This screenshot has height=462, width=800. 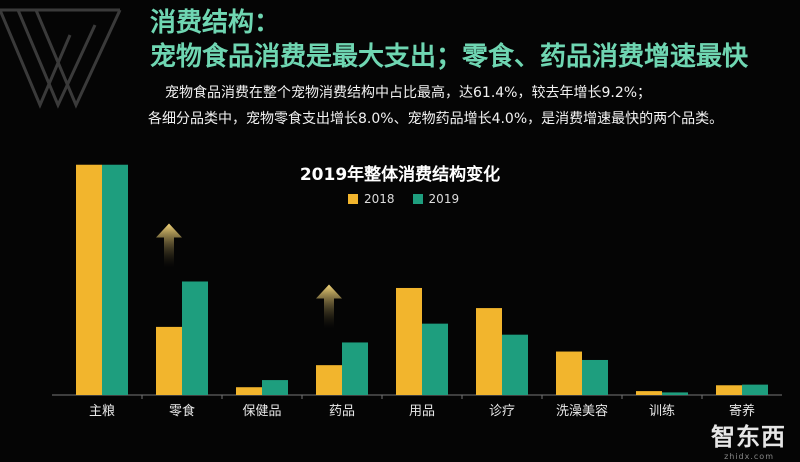 I want to click on legend-label-2019: 2019, so click(x=444, y=199).